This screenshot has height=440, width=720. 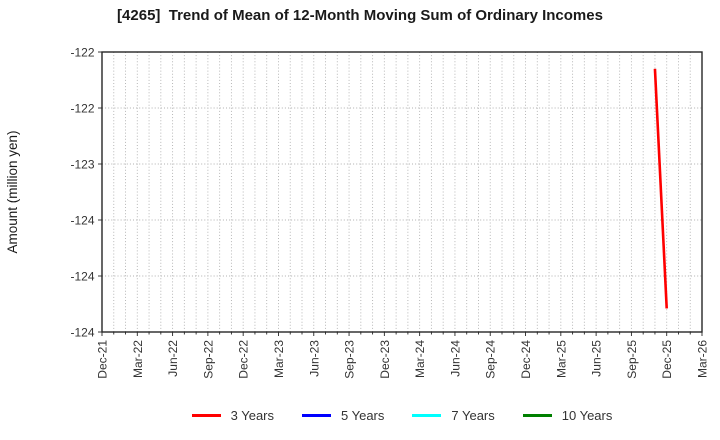 What do you see at coordinates (402, 415) in the screenshot?
I see `chart-legend: 3 Years 5 Years 7 Years 10 Years` at bounding box center [402, 415].